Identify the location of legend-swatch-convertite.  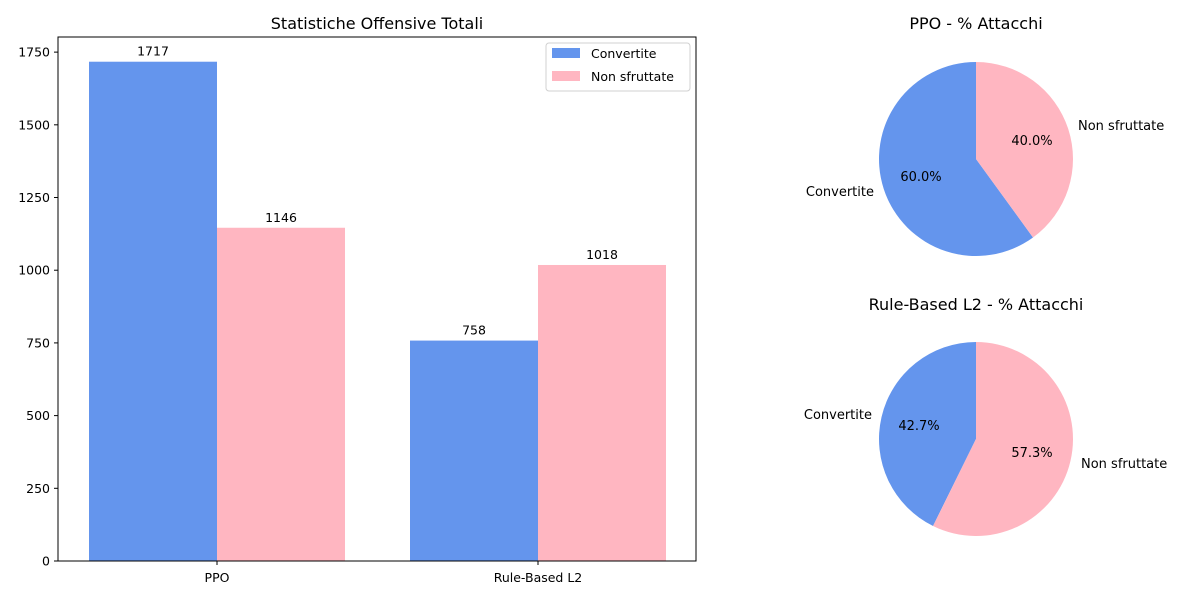
(566, 53).